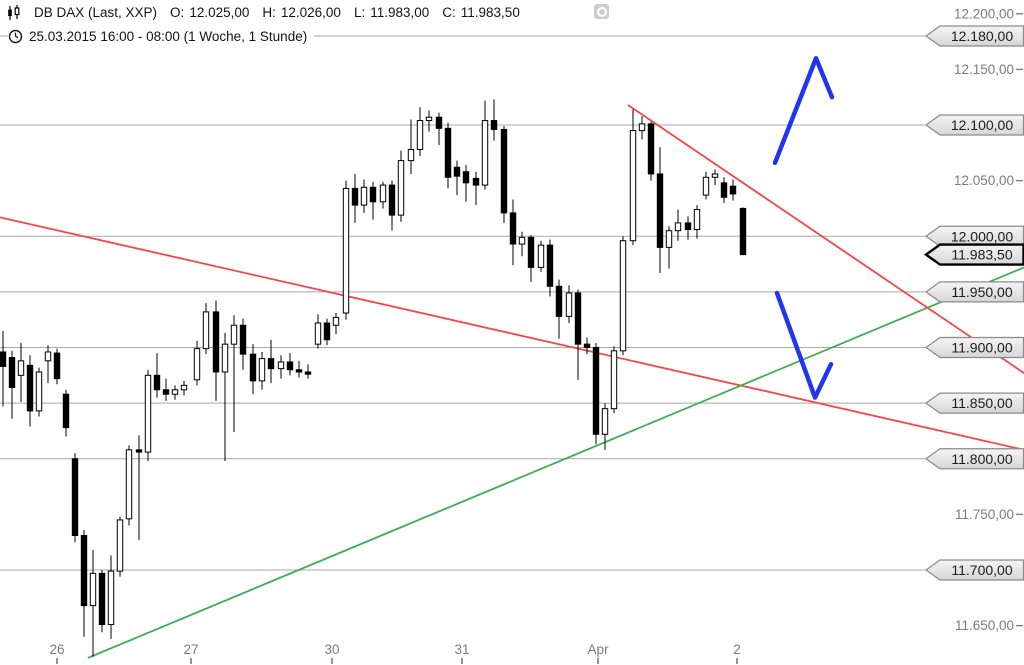 This screenshot has height=665, width=1024. Describe the element at coordinates (190, 649) in the screenshot. I see `date-axis-label: 27` at that location.